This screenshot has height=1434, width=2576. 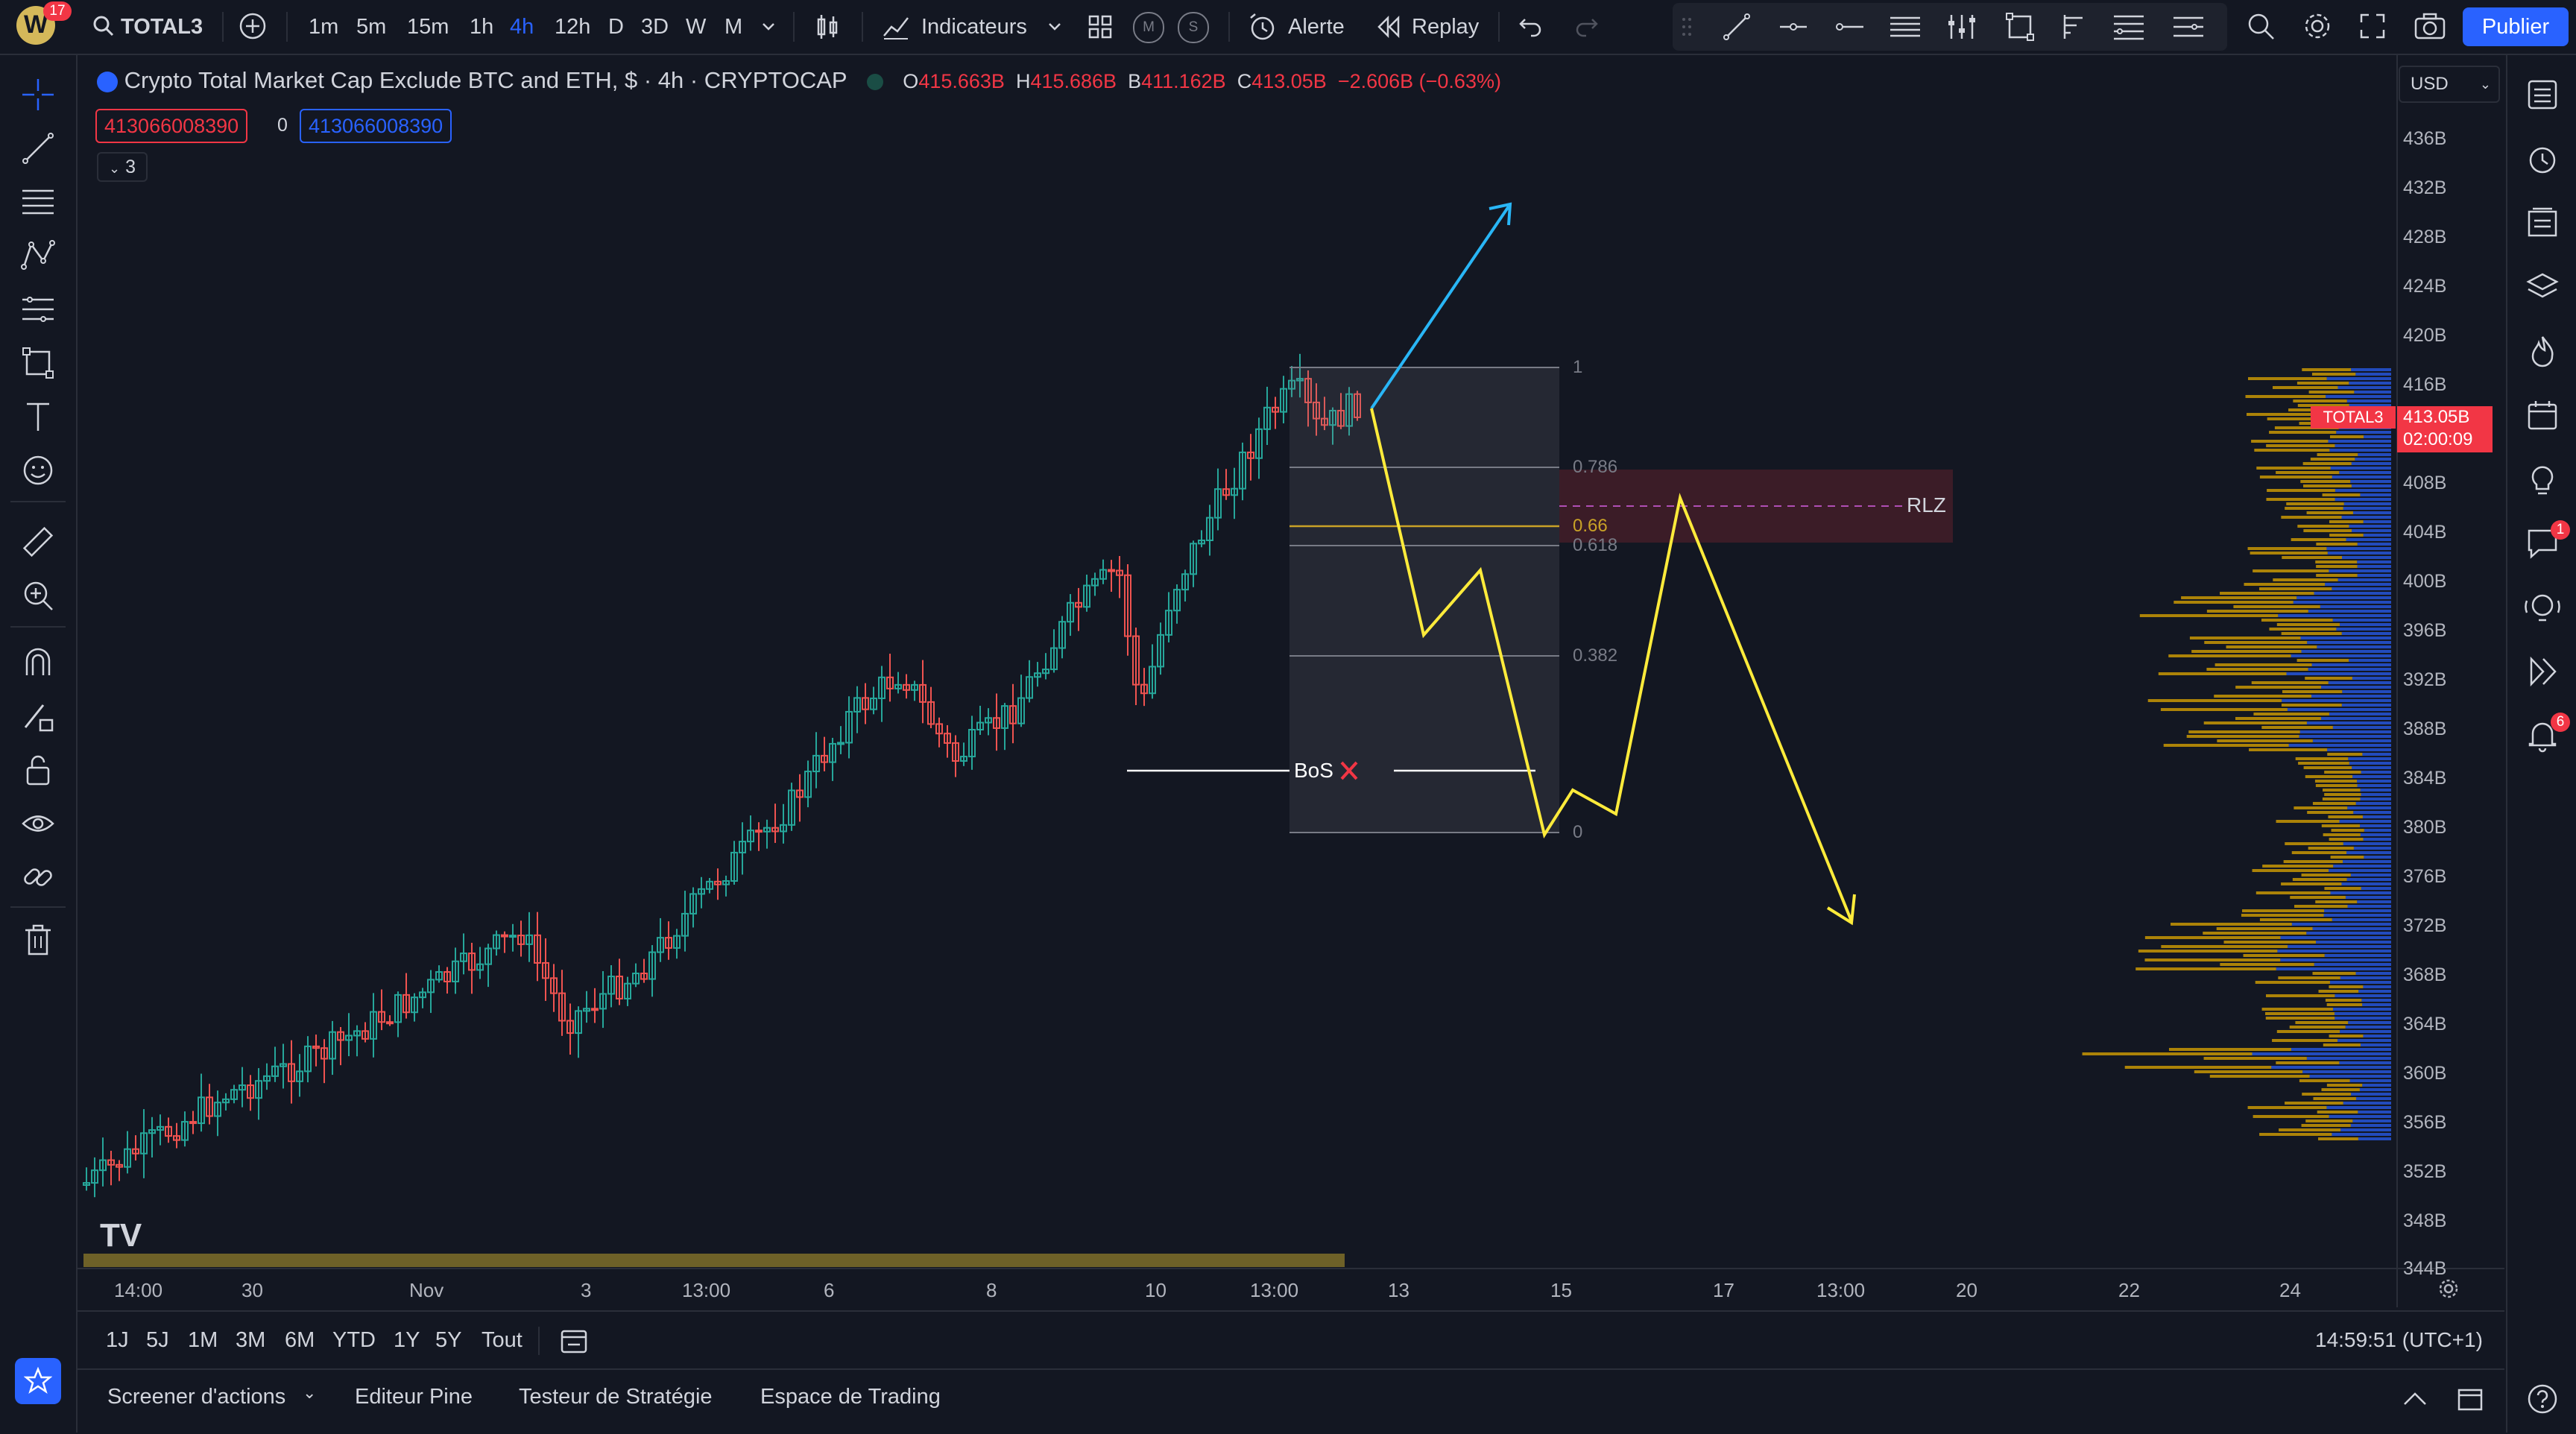 I want to click on publish-button: Publier, so click(x=2516, y=27).